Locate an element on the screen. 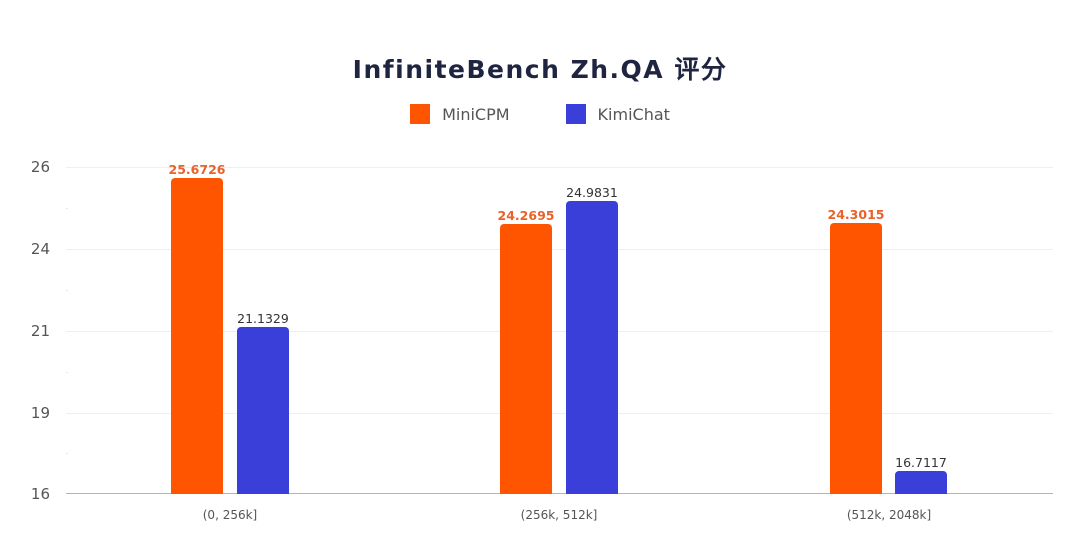 This screenshot has width=1080, height=556. value-label: 16.7117 is located at coordinates (921, 462).